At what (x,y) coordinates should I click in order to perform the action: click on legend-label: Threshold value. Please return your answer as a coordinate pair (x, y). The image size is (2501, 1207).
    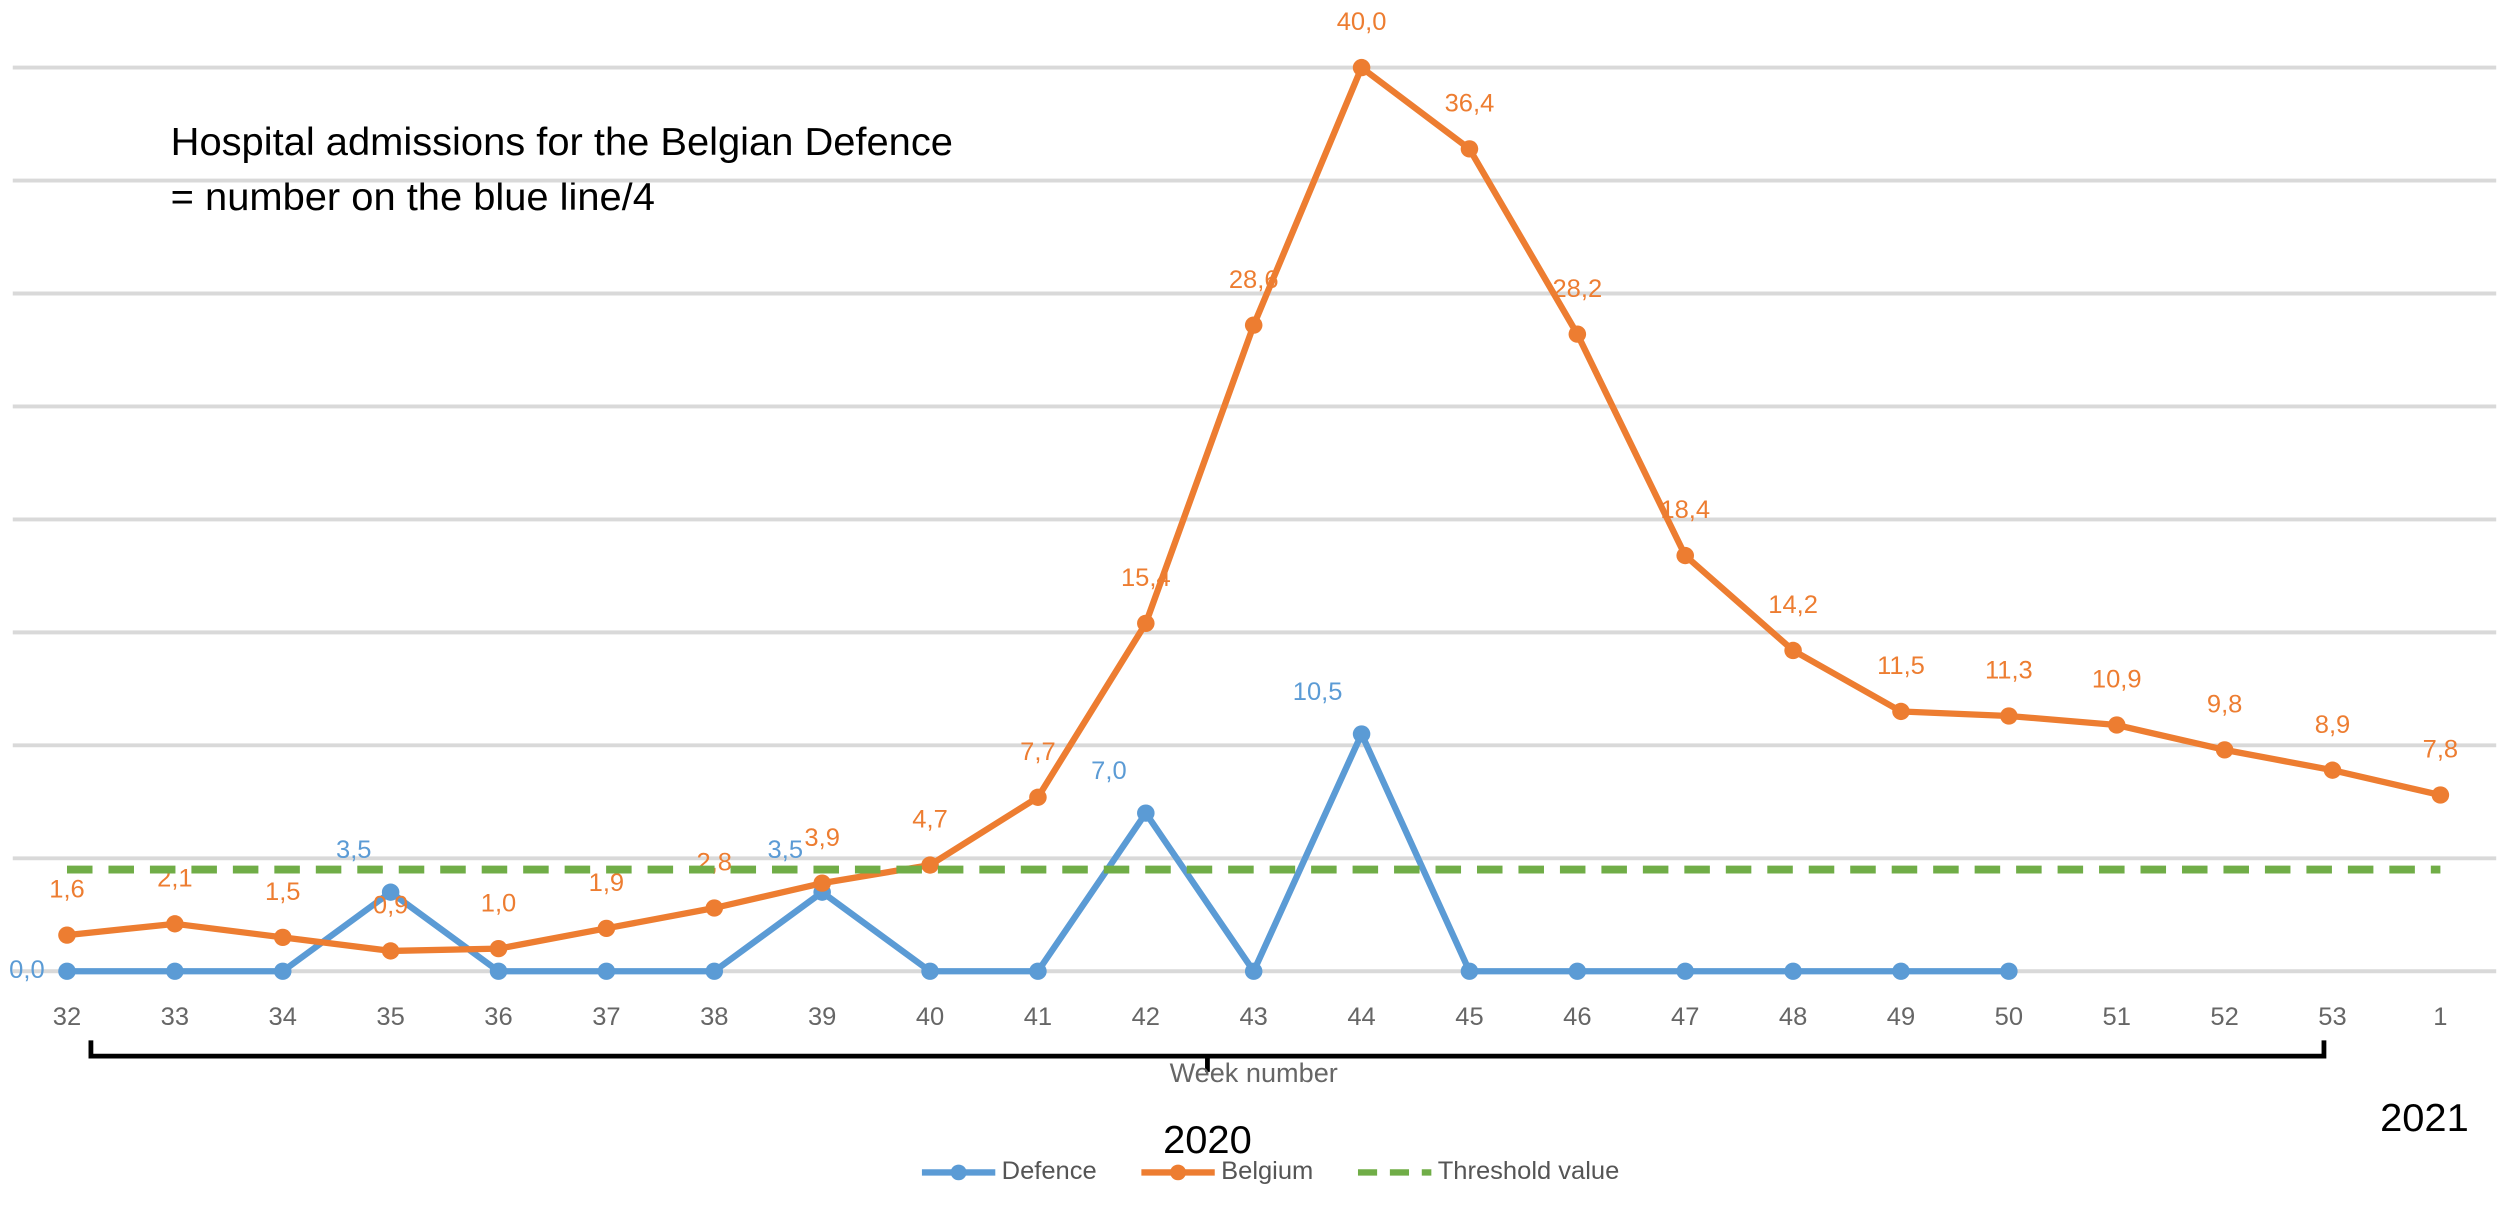
    Looking at the image, I should click on (1529, 1171).